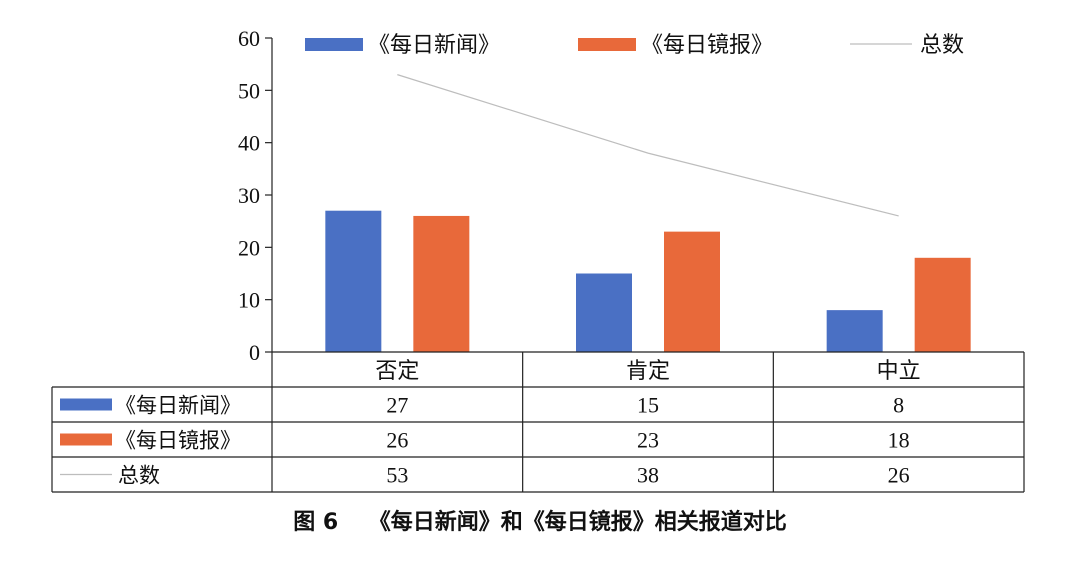  Describe the element at coordinates (249, 300) in the screenshot. I see `y-tick-label: 10` at that location.